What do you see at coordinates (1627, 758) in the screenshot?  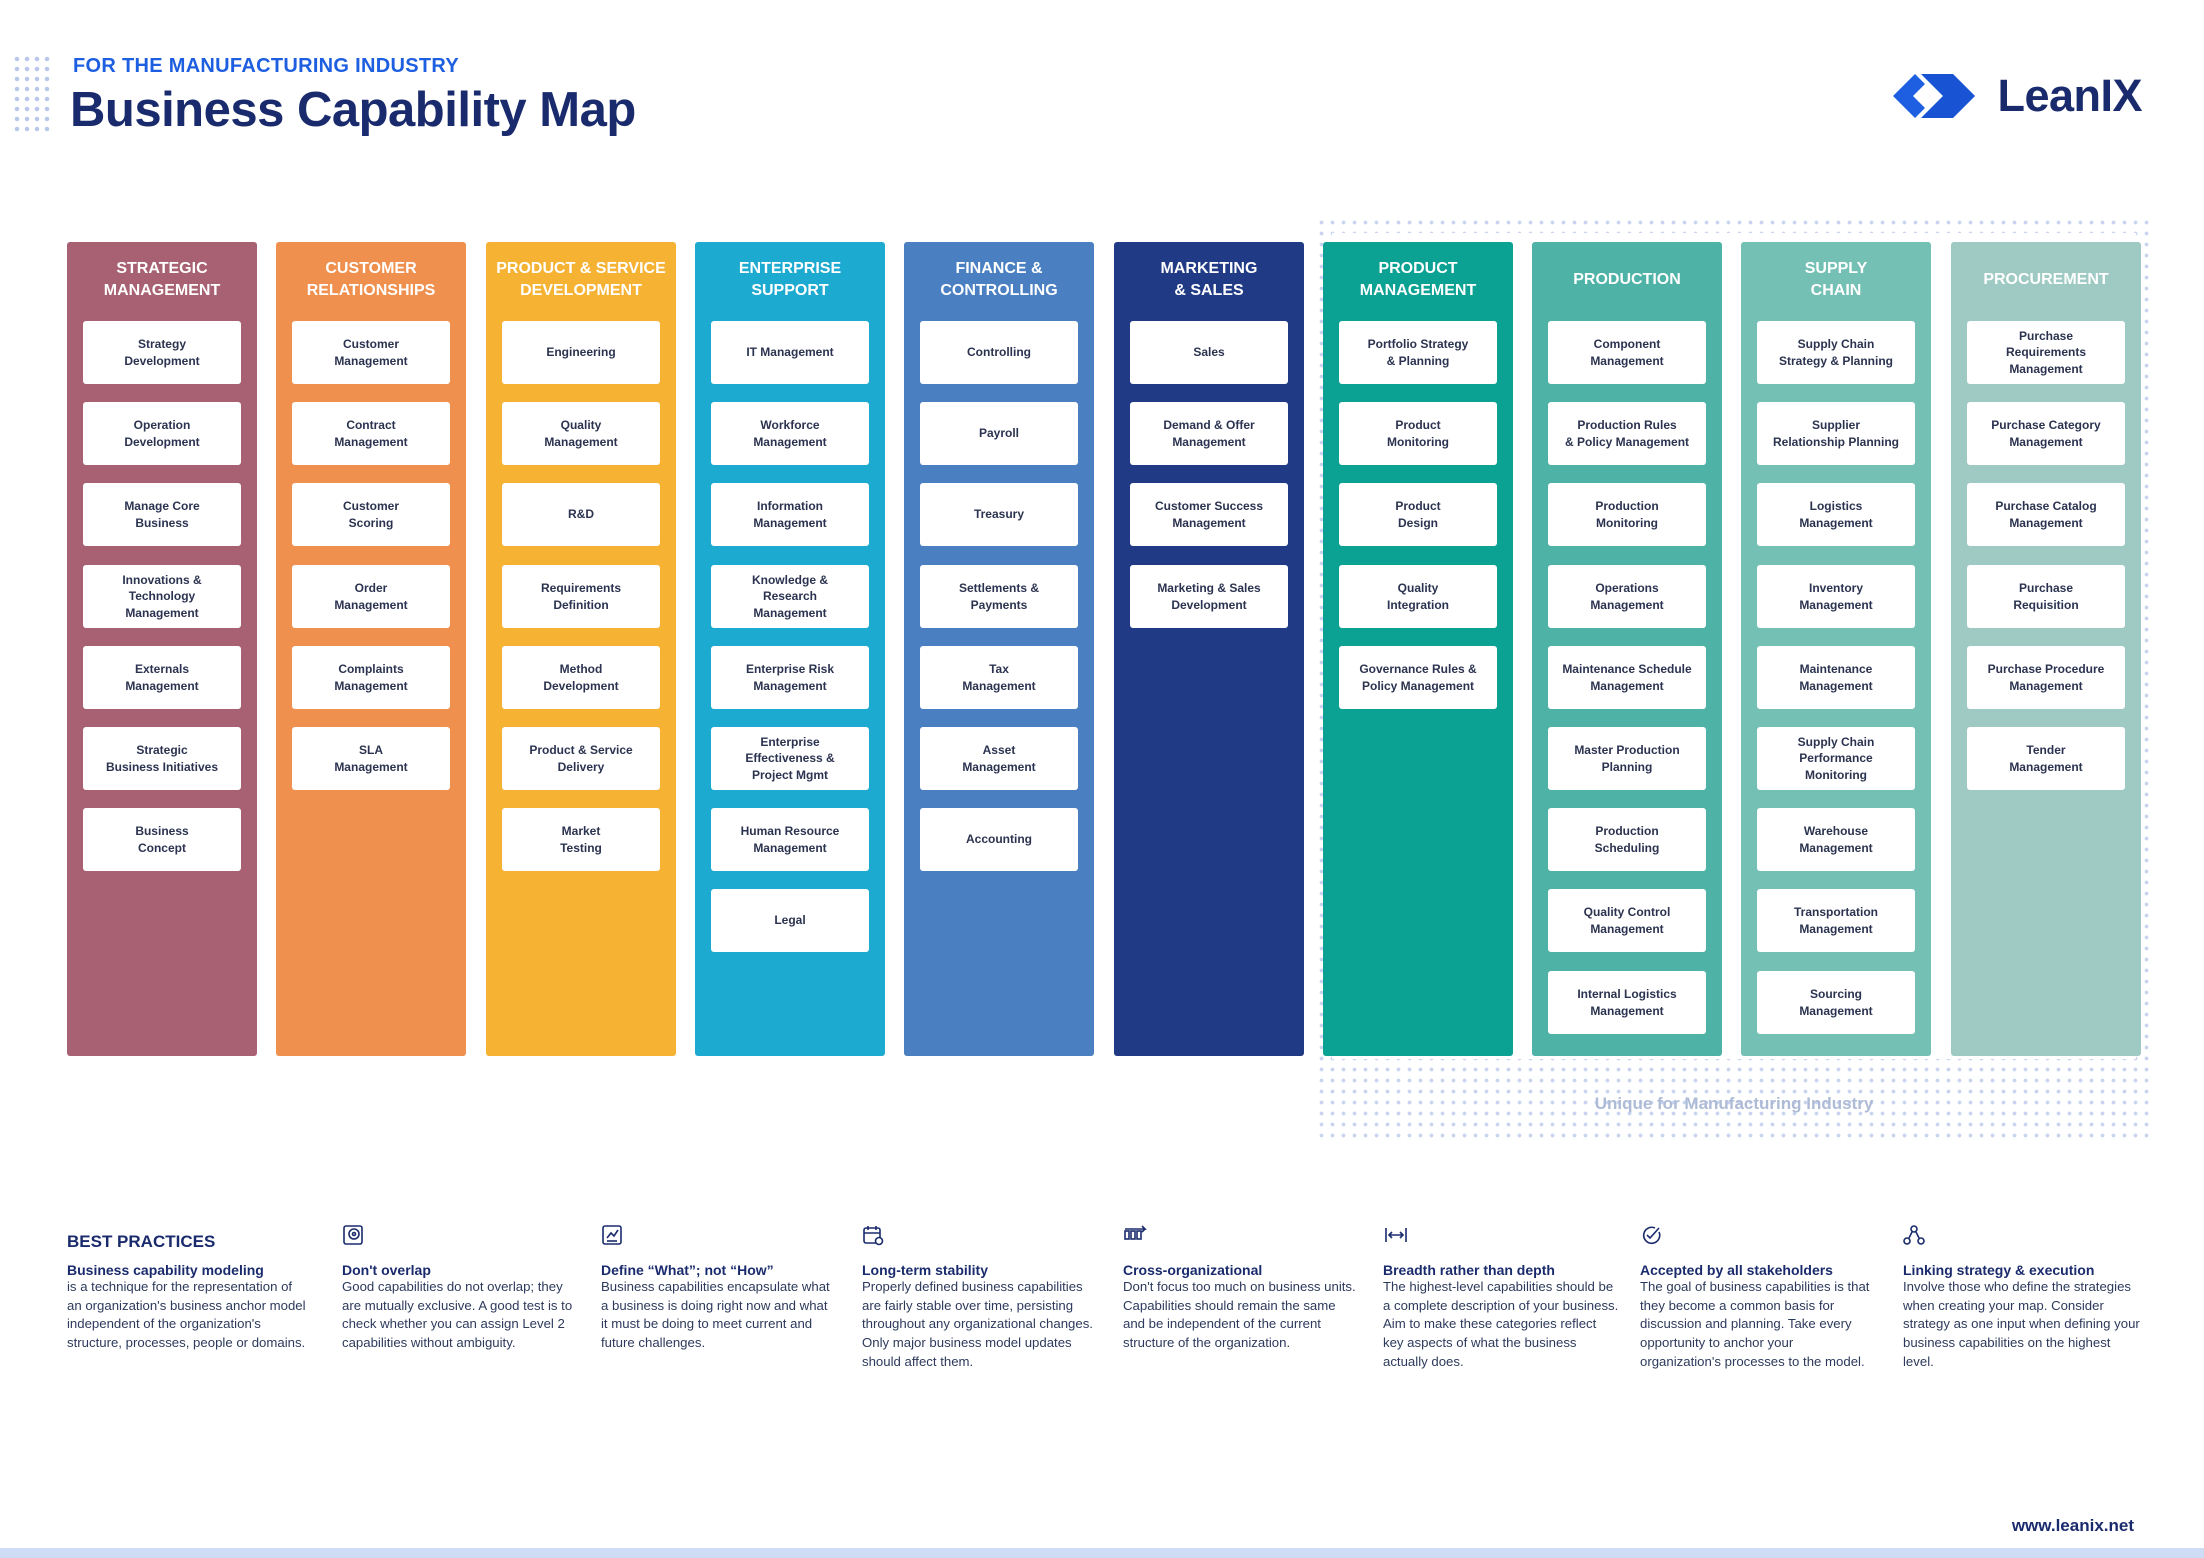 I see `capability-card: Master Production Planning` at bounding box center [1627, 758].